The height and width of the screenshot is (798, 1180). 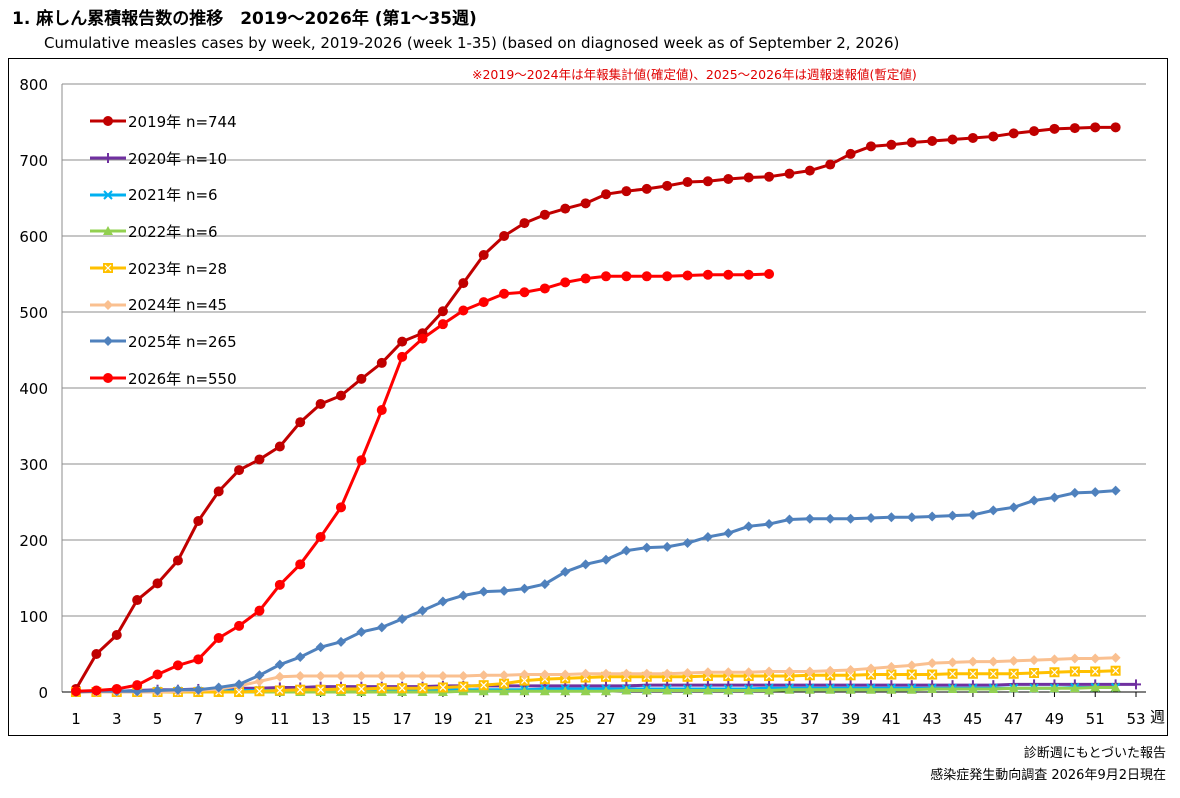 What do you see at coordinates (972, 719) in the screenshot?
I see `x-tick-label: 45` at bounding box center [972, 719].